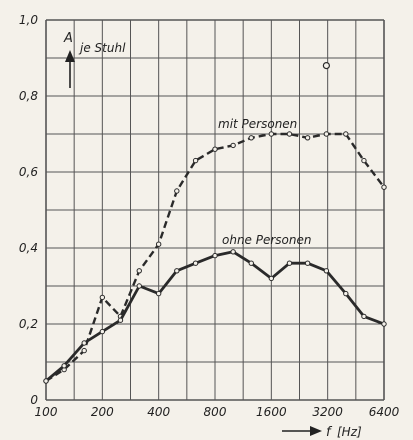 This screenshot has height=440, width=413. Describe the element at coordinates (302, 431) in the screenshot. I see `x-axis-arrow-icon` at that location.